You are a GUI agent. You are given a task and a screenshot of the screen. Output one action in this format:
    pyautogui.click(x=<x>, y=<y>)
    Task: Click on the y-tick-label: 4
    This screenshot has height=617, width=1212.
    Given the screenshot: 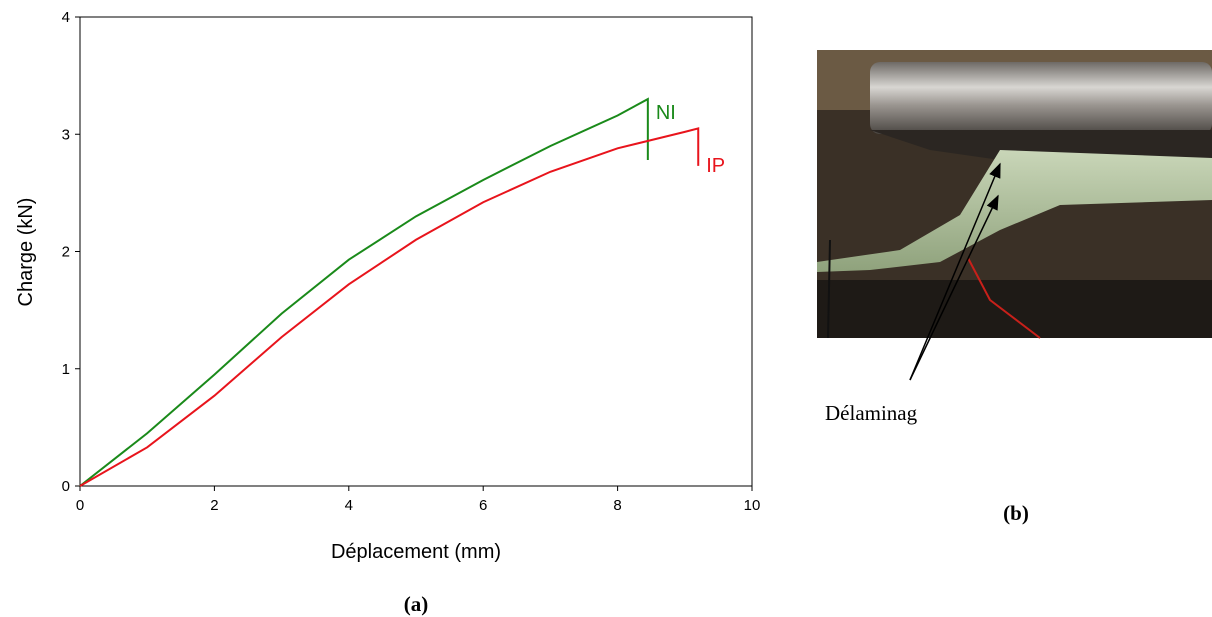 What is the action you would take?
    pyautogui.click(x=66, y=17)
    